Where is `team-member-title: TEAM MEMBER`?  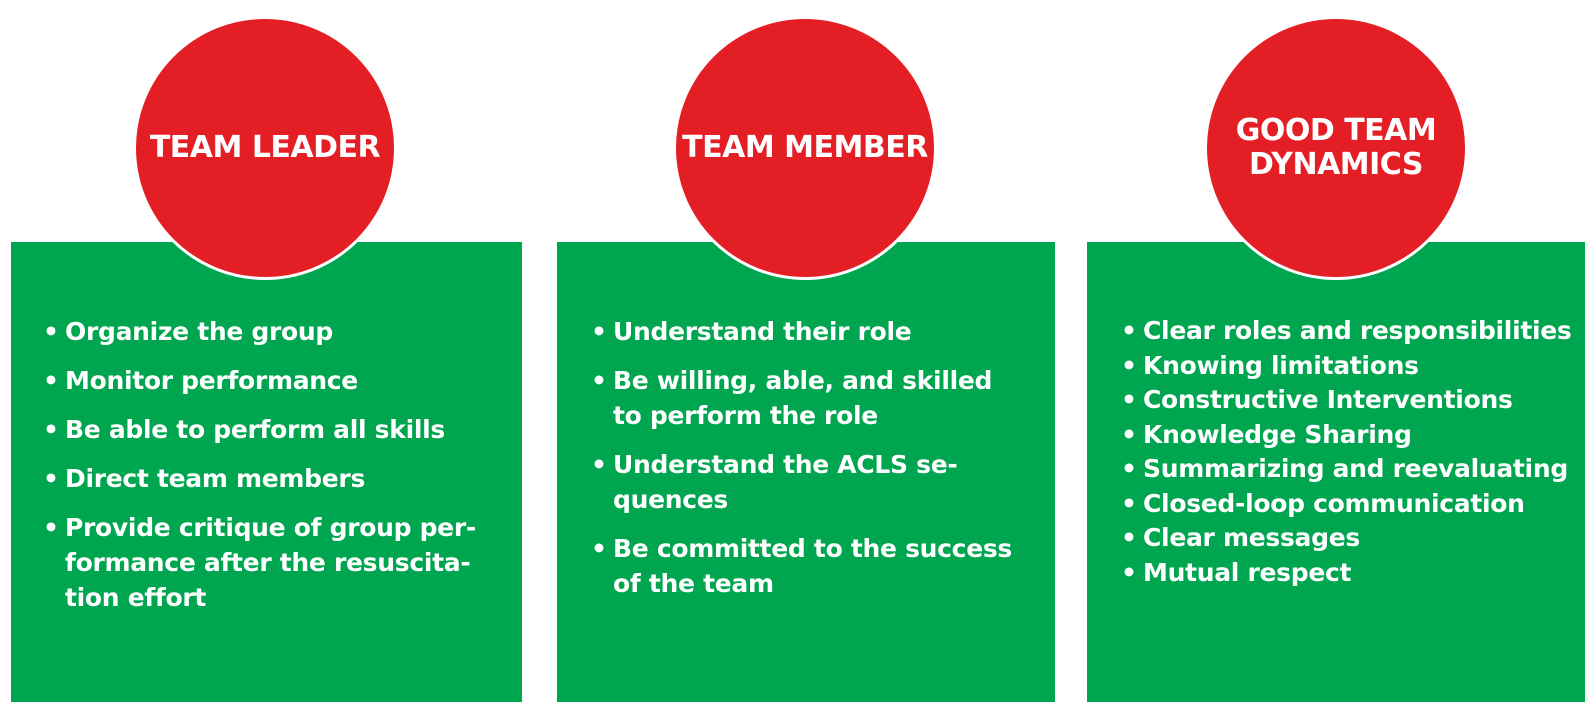 team-member-title: TEAM MEMBER is located at coordinates (805, 147).